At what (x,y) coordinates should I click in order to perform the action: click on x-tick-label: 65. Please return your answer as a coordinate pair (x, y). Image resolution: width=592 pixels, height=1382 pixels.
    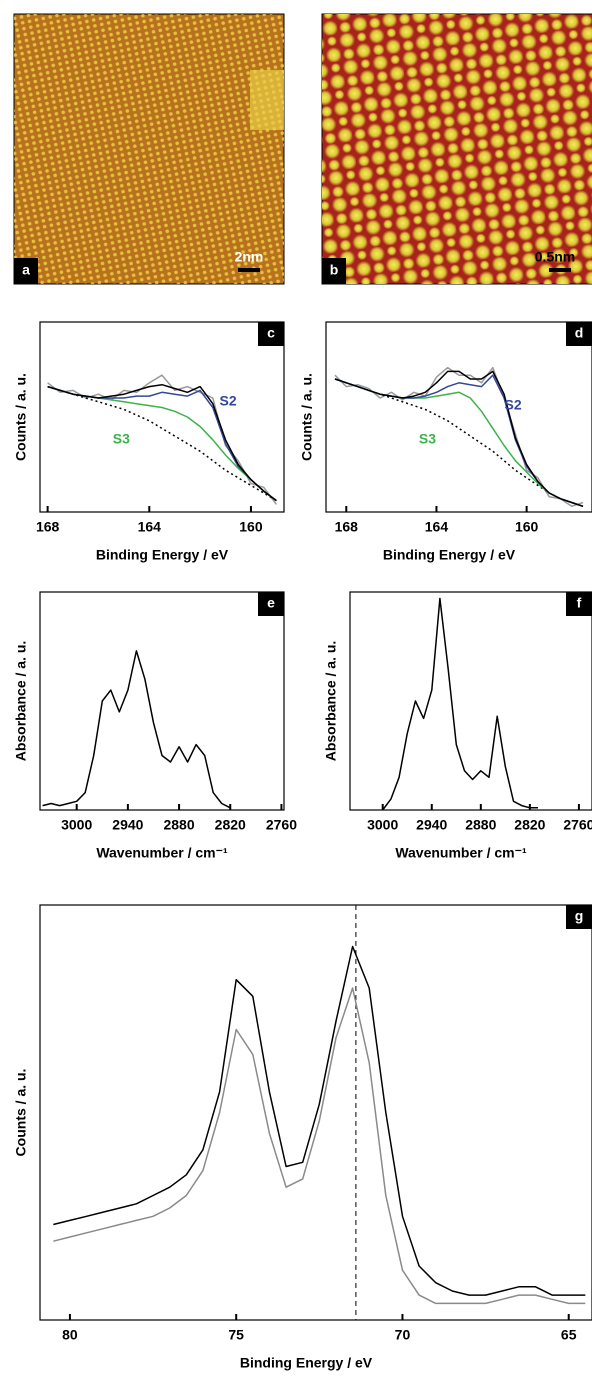
    Looking at the image, I should click on (569, 1335).